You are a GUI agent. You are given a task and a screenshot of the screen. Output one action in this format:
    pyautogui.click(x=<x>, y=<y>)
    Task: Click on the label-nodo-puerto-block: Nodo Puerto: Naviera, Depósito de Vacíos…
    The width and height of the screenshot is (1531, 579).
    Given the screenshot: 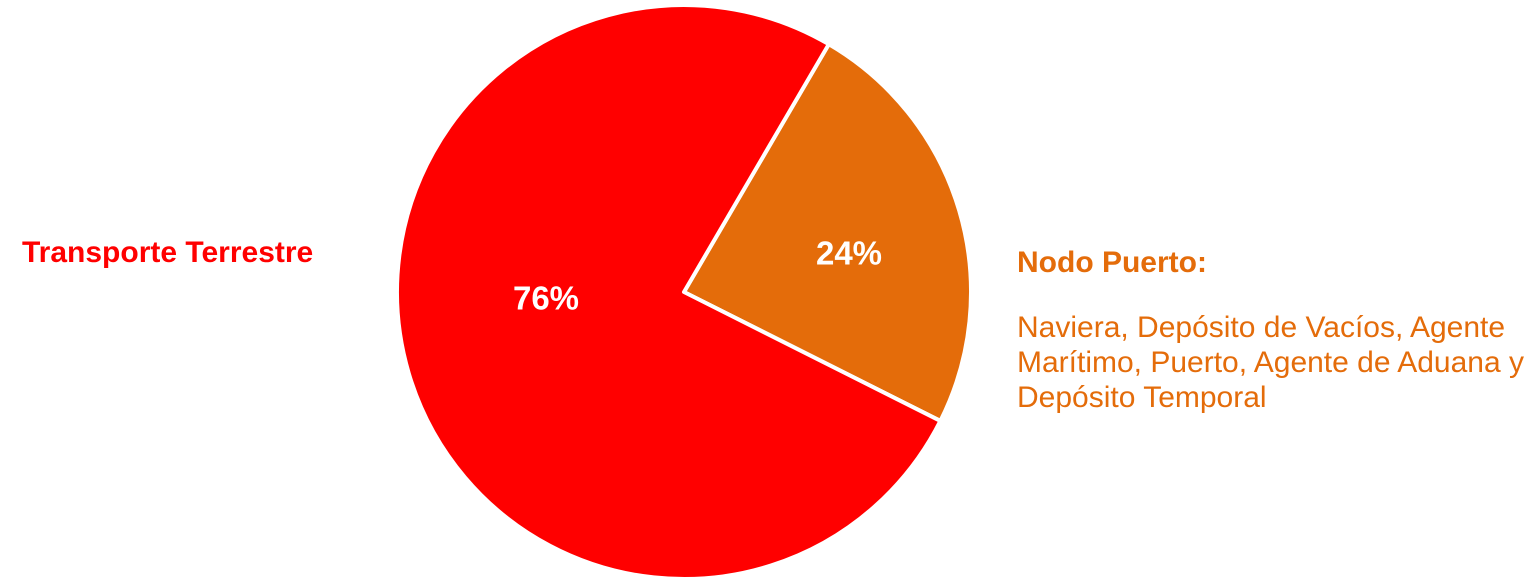 What is the action you would take?
    pyautogui.click(x=1272, y=330)
    